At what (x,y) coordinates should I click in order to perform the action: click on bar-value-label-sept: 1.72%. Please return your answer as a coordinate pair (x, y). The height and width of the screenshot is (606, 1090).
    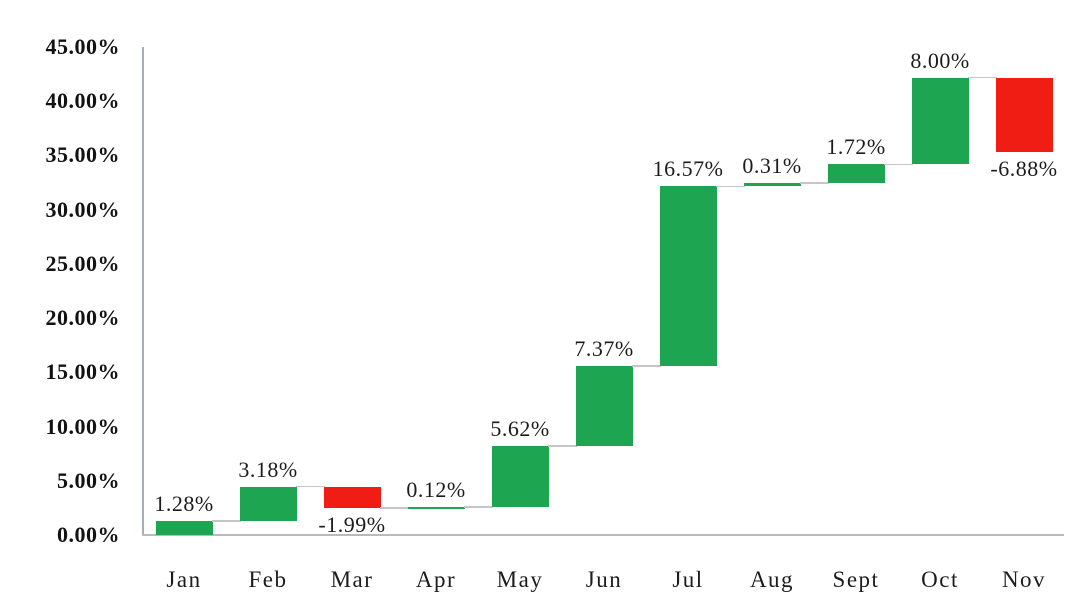
    Looking at the image, I should click on (856, 147).